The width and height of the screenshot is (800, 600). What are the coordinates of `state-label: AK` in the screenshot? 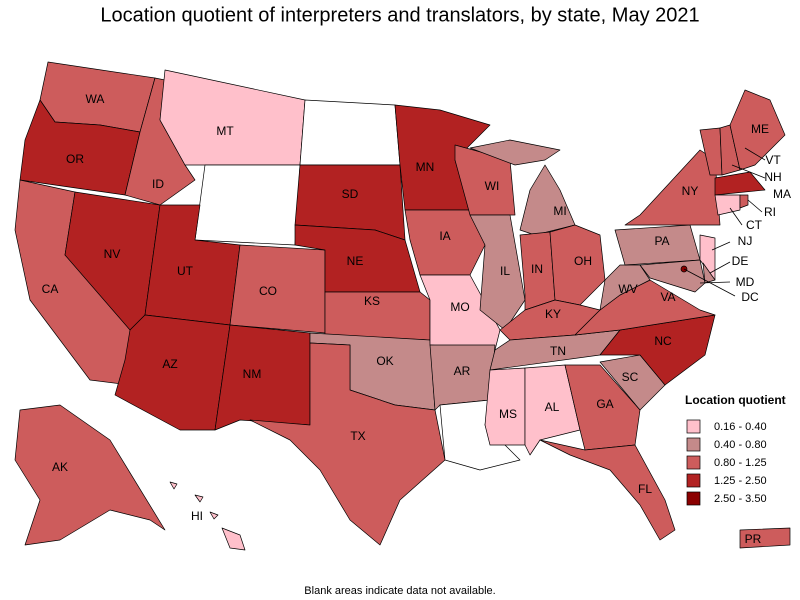 It's located at (60, 467).